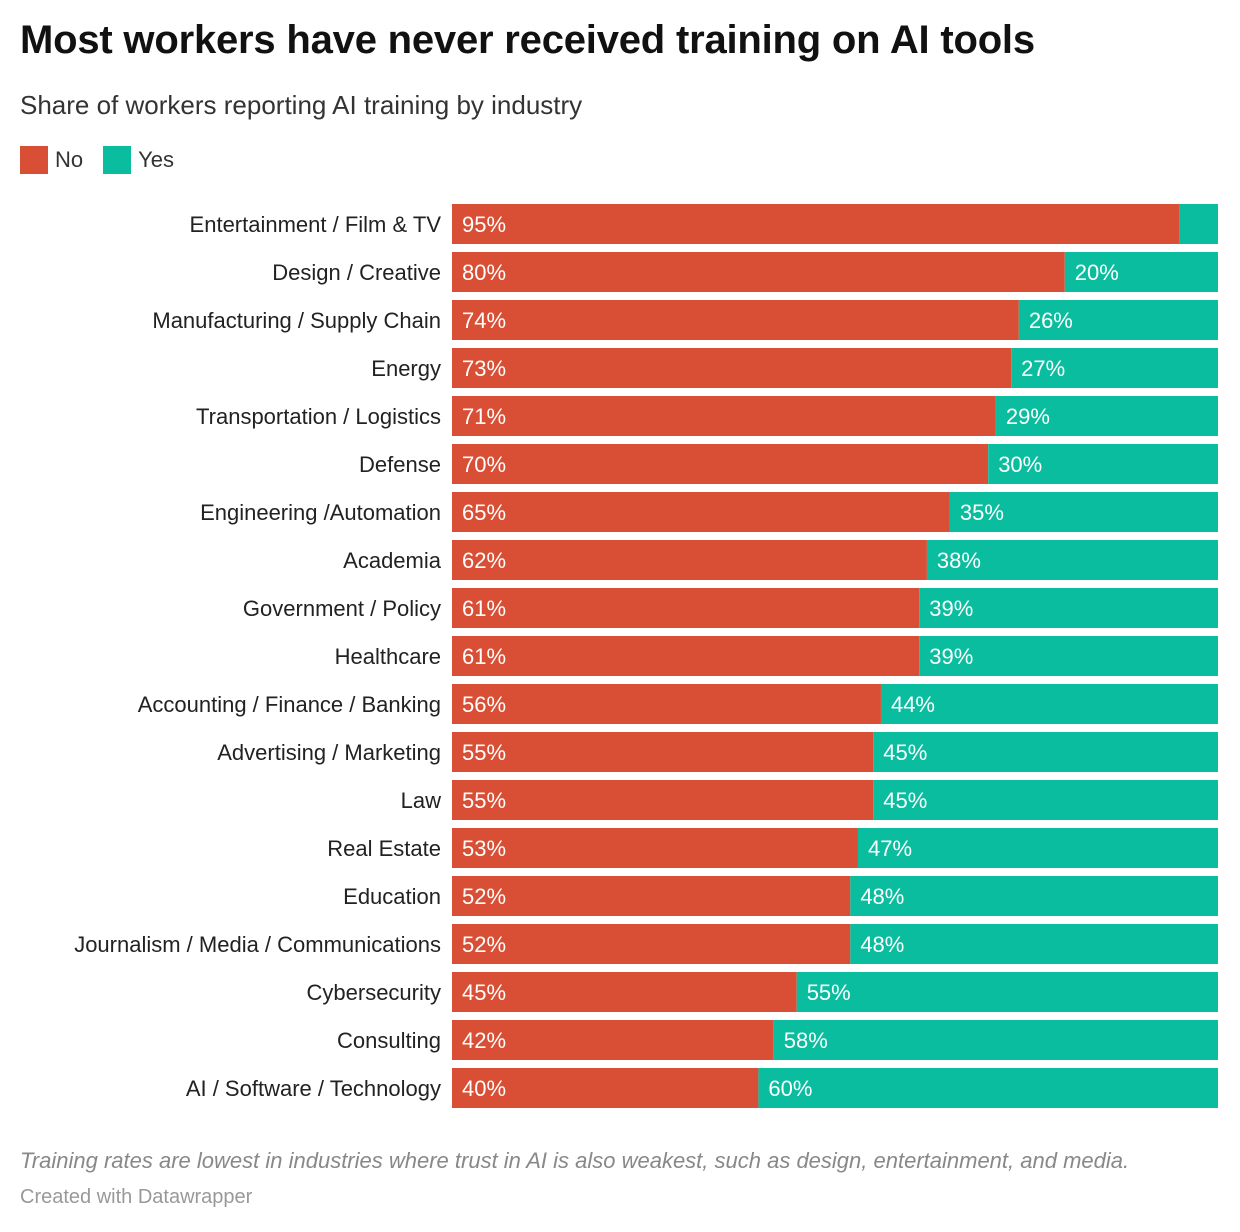 The width and height of the screenshot is (1240, 1232). I want to click on bar-no-ai-software-technology, so click(605, 1088).